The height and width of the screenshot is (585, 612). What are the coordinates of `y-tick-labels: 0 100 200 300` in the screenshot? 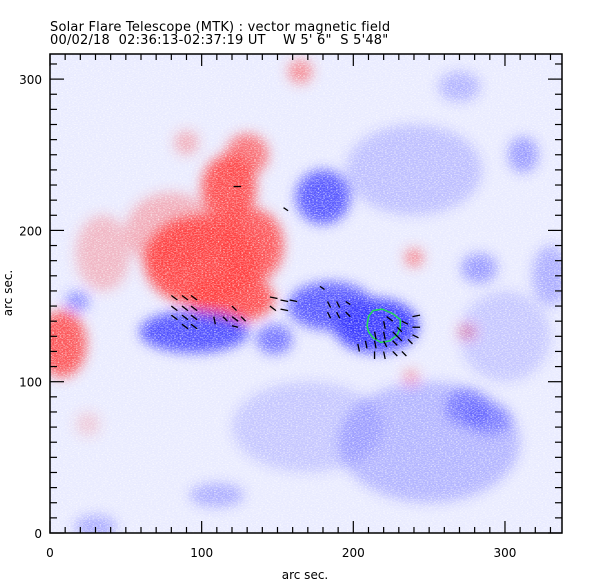 It's located at (30, 307).